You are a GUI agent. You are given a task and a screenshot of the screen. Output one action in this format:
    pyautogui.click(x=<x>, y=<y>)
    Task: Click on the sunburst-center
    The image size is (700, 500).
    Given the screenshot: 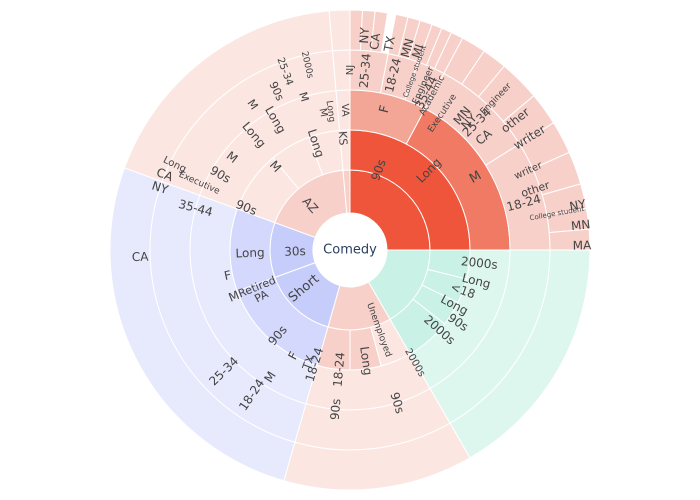 What is the action you would take?
    pyautogui.click(x=350, y=250)
    